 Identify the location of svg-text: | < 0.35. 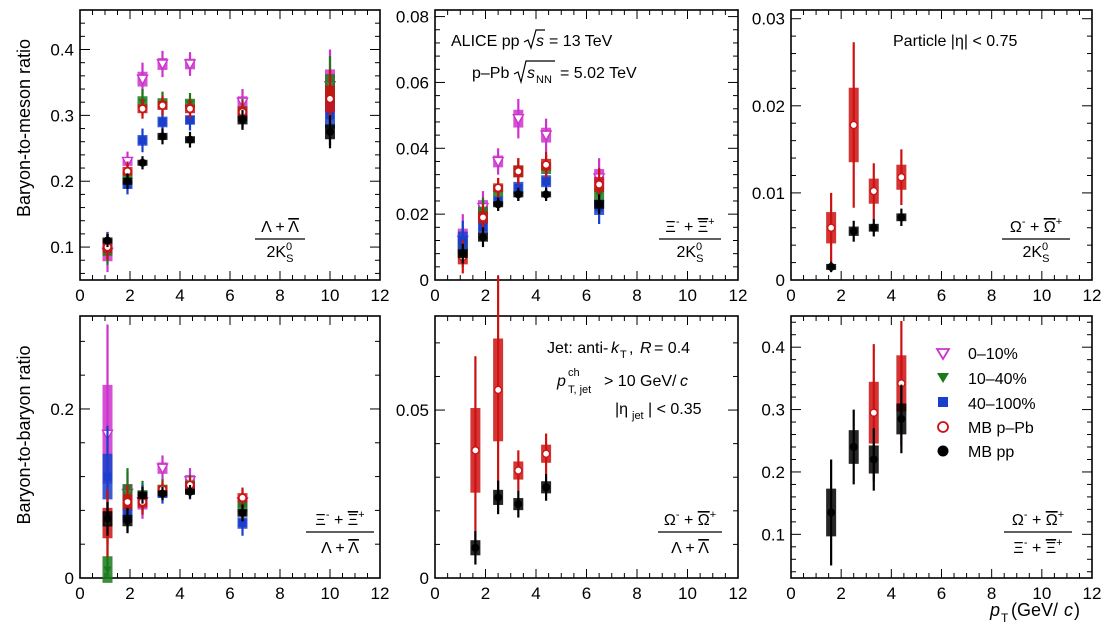
(675, 409).